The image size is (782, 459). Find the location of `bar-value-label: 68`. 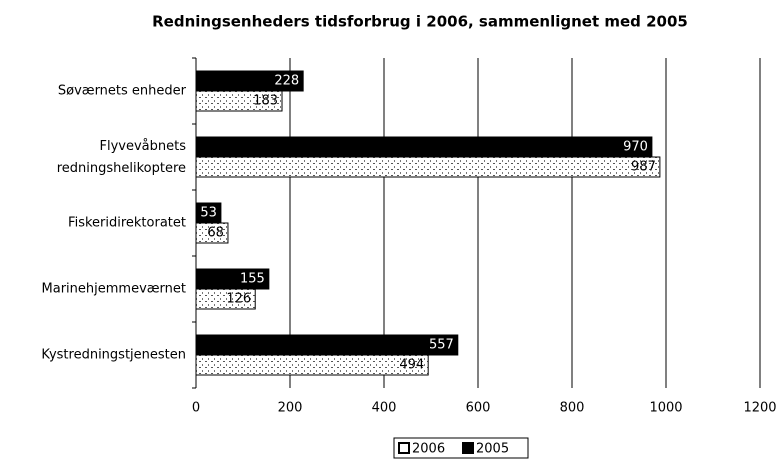

bar-value-label: 68 is located at coordinates (215, 233).